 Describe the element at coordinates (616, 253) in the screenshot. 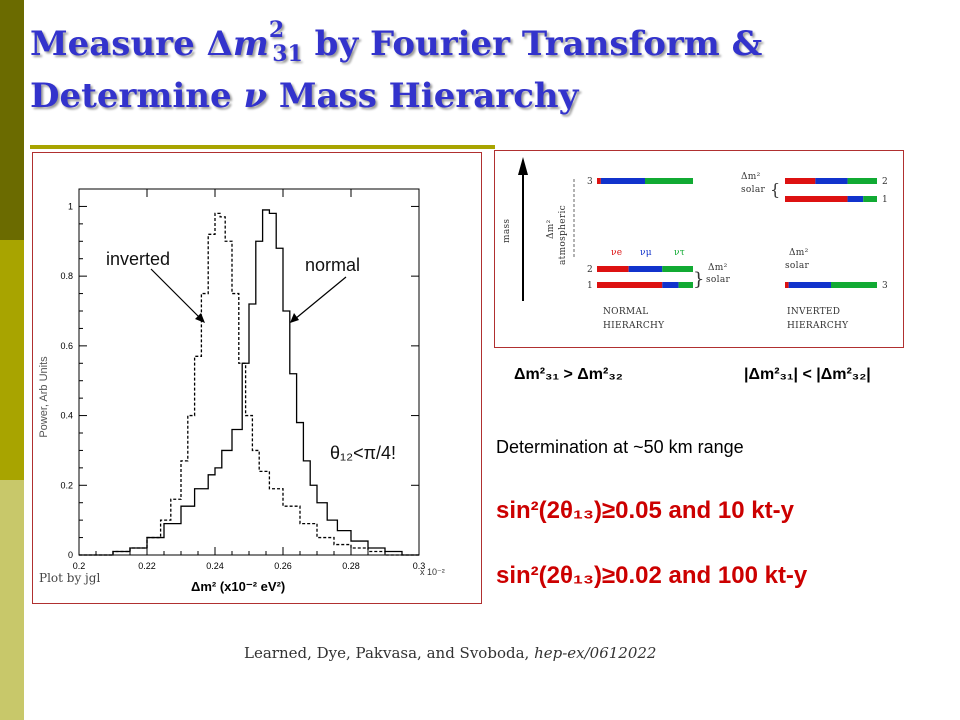

I see `nu-e-label: νe` at that location.